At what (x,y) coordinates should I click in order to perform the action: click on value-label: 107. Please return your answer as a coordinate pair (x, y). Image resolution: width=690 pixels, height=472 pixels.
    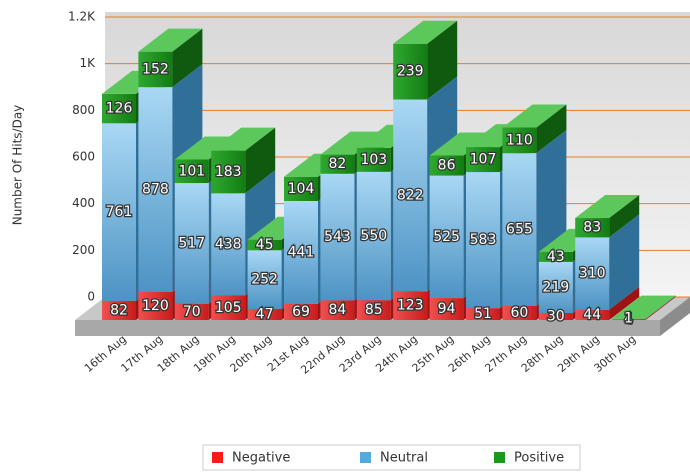
    Looking at the image, I should click on (483, 160).